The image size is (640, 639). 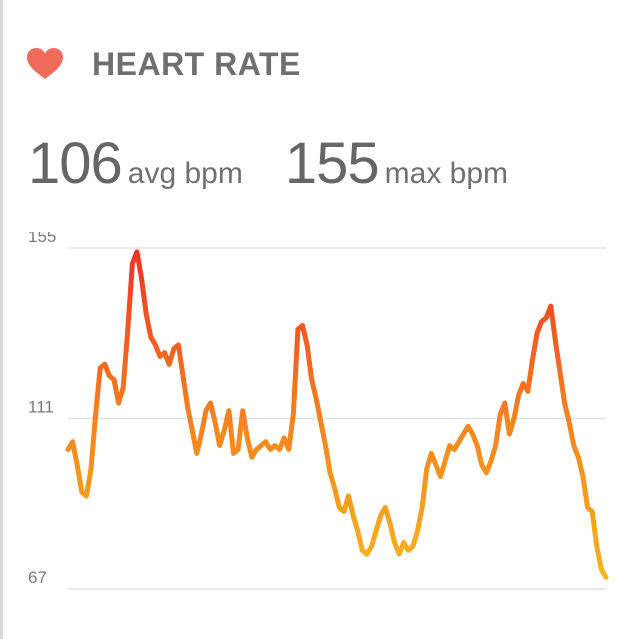 What do you see at coordinates (332, 163) in the screenshot?
I see `max-bpm-value: 155` at bounding box center [332, 163].